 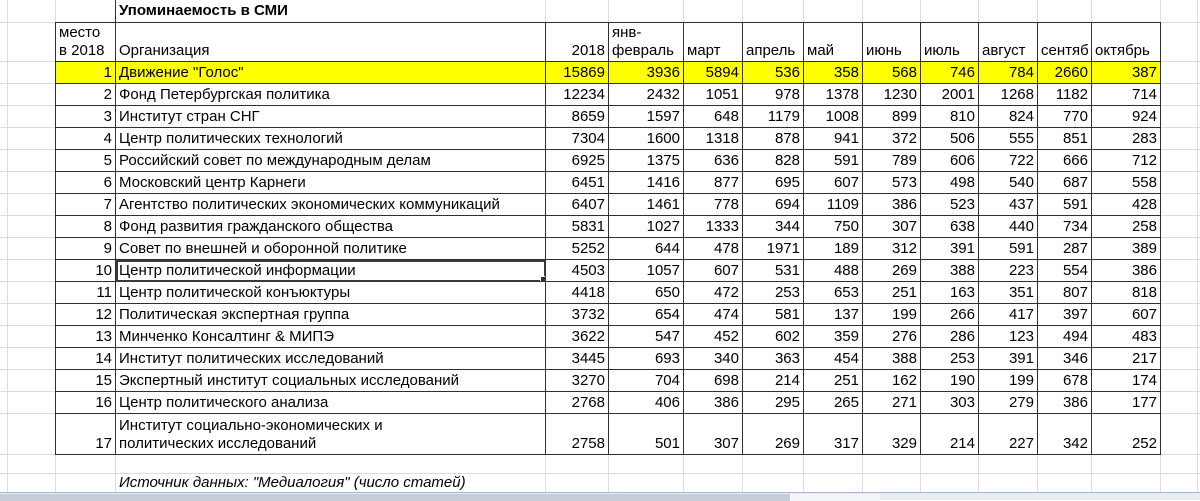 I want to click on value-cell: 654, so click(x=646, y=314).